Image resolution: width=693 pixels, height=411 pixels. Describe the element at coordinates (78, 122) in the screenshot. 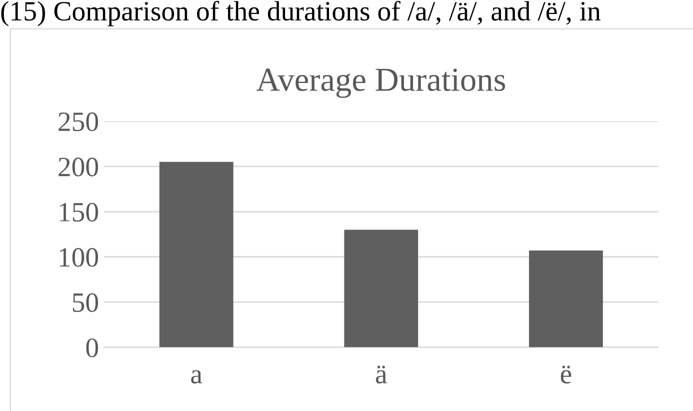

I see `y-tick-label: 250` at that location.